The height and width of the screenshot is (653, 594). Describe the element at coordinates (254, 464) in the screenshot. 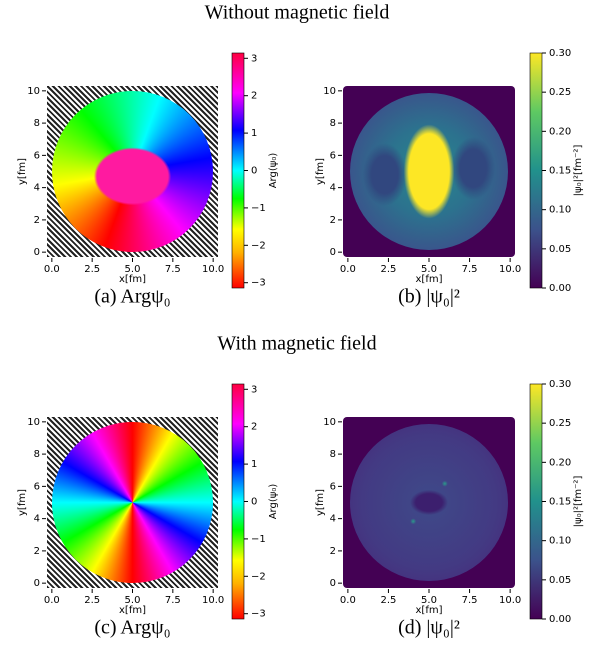

I see `colorbar-tick-label: 1` at that location.